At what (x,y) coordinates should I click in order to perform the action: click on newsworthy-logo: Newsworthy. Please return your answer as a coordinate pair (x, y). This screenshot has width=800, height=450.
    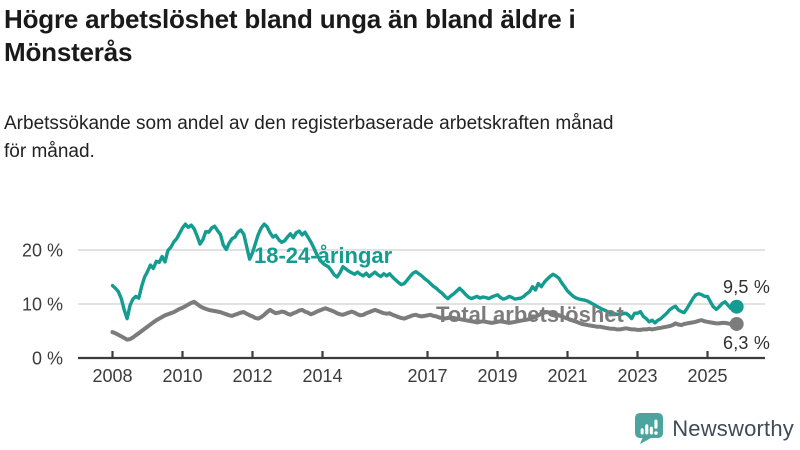
    Looking at the image, I should click on (714, 428).